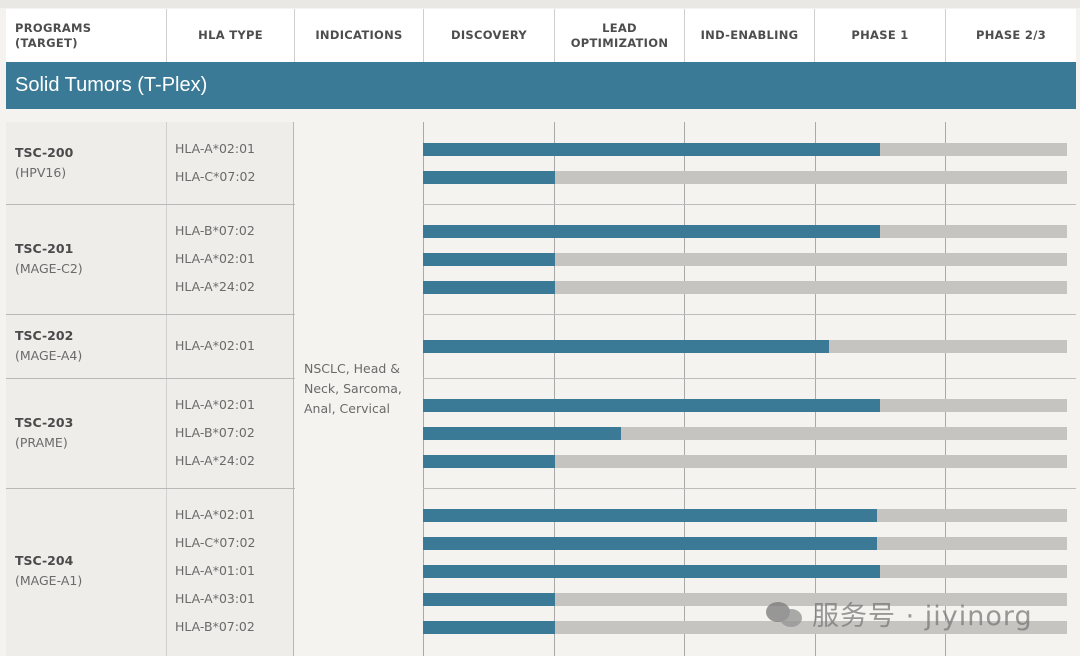 The height and width of the screenshot is (656, 1080). What do you see at coordinates (922, 616) in the screenshot?
I see `watermark-text: 服务号 · jiyinorg` at bounding box center [922, 616].